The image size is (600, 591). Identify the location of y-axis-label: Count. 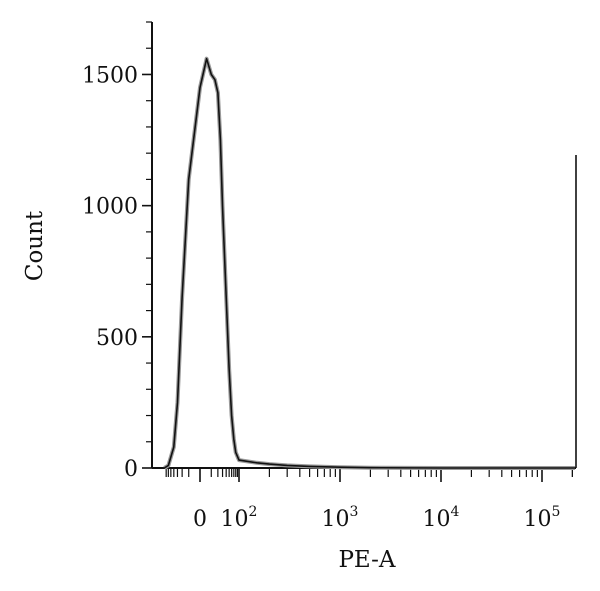
(35, 245).